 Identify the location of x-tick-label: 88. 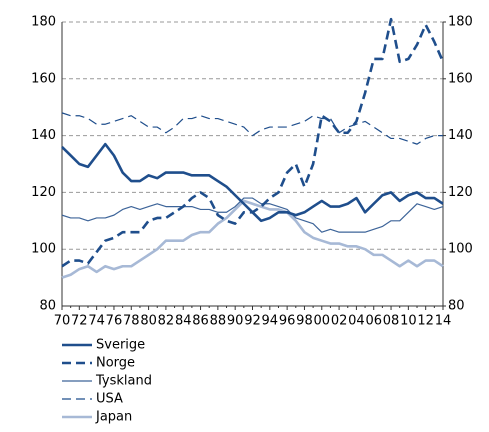
(218, 321).